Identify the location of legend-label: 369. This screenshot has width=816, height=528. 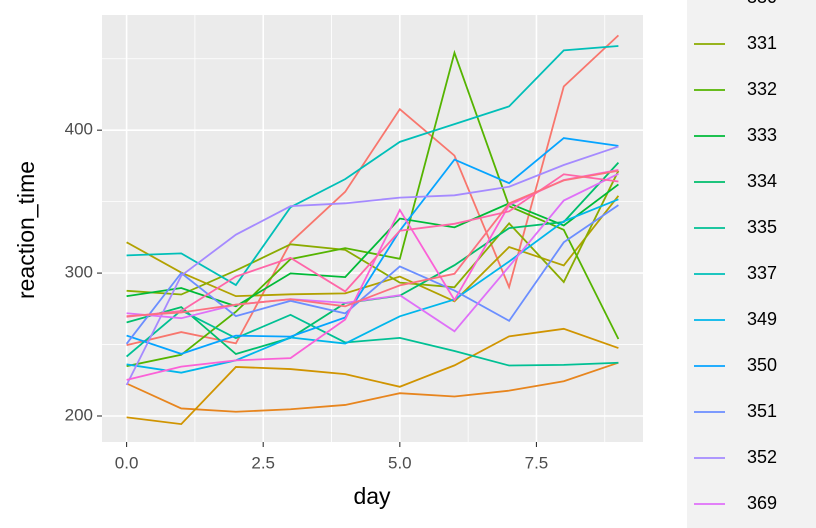
(762, 503).